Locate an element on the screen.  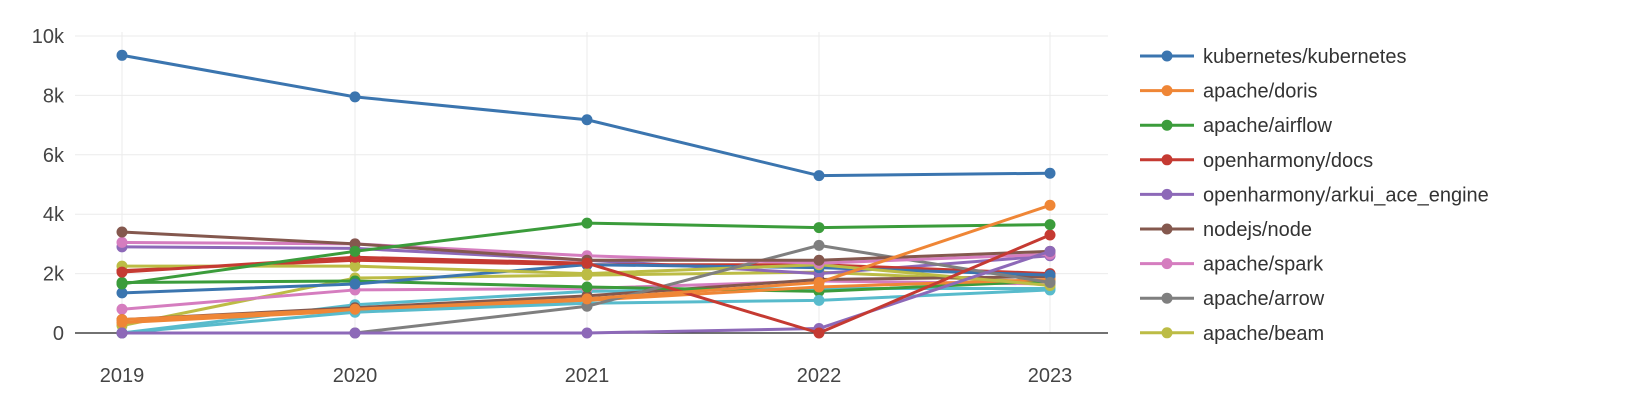
legend-item: apache/spark is located at coordinates (1232, 265).